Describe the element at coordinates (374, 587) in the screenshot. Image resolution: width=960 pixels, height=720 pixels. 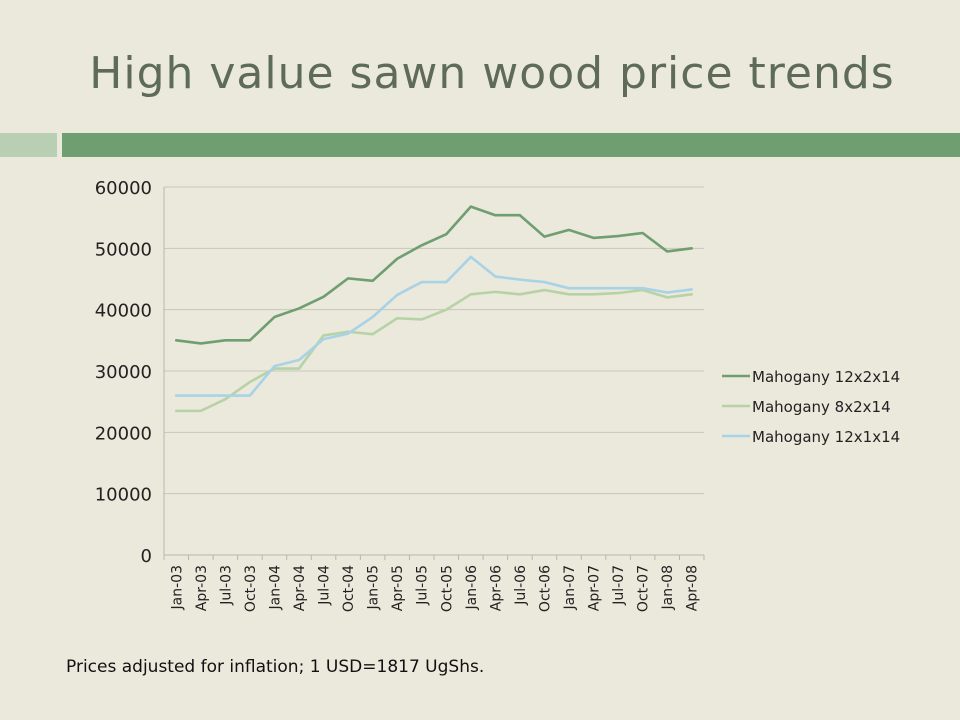
I see `x-tick-label: Jan-05` at that location.